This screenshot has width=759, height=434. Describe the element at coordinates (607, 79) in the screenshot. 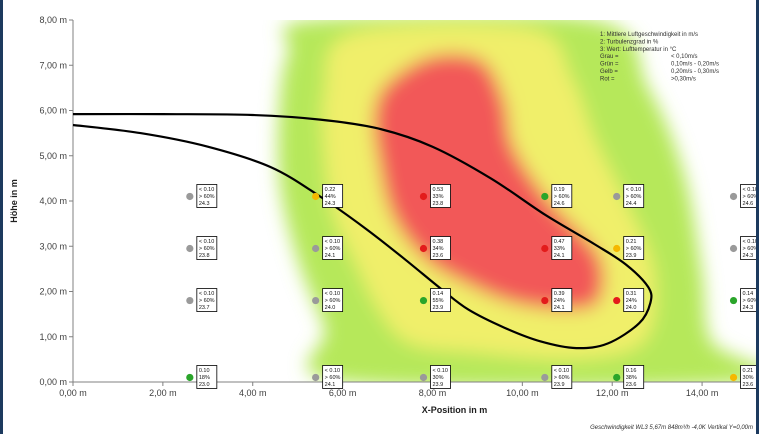

I see `legend-text: Rot =` at that location.